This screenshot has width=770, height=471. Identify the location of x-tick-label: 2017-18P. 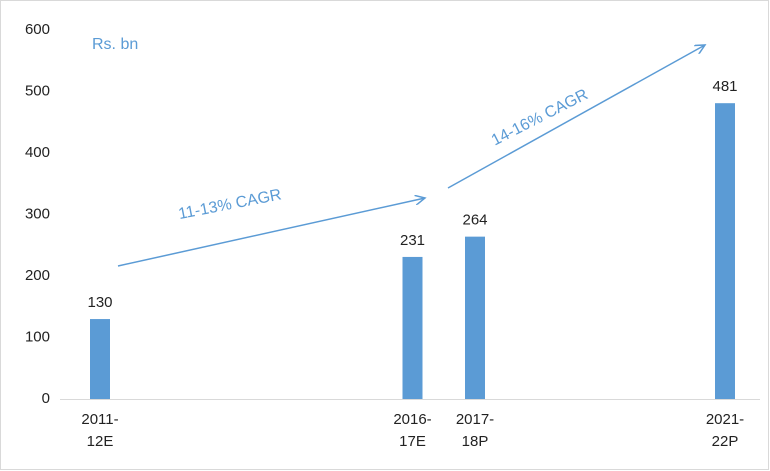
(475, 430).